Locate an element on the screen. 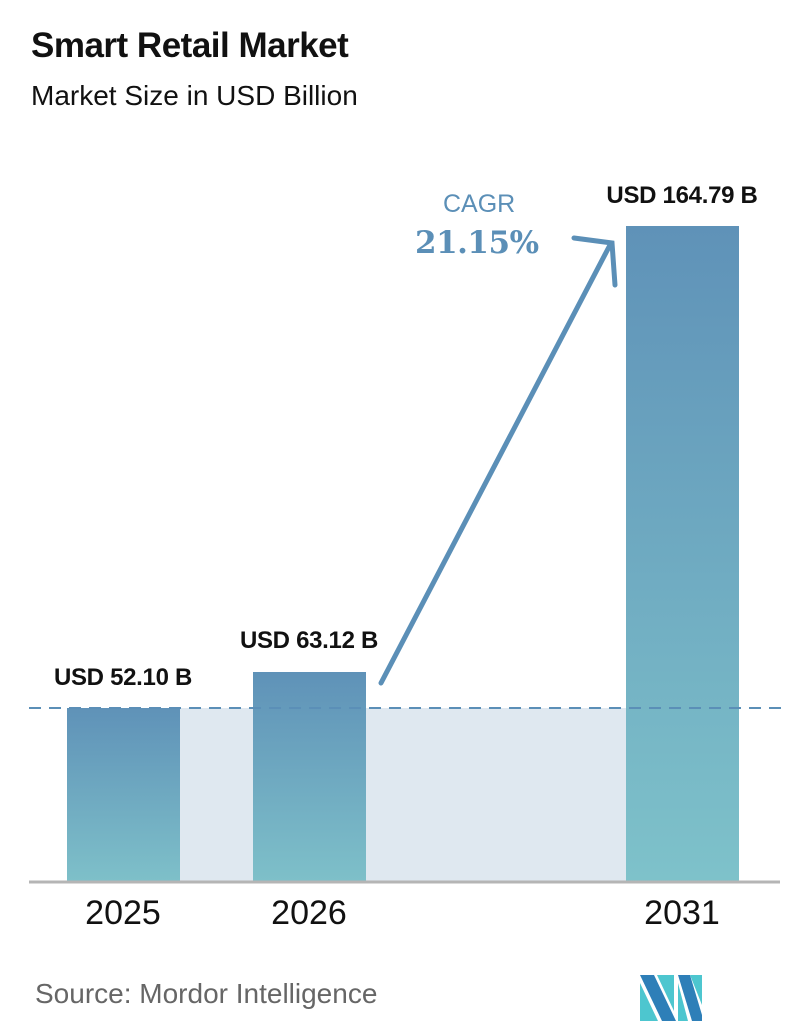  cagr-value: 21.15% is located at coordinates (477, 243).